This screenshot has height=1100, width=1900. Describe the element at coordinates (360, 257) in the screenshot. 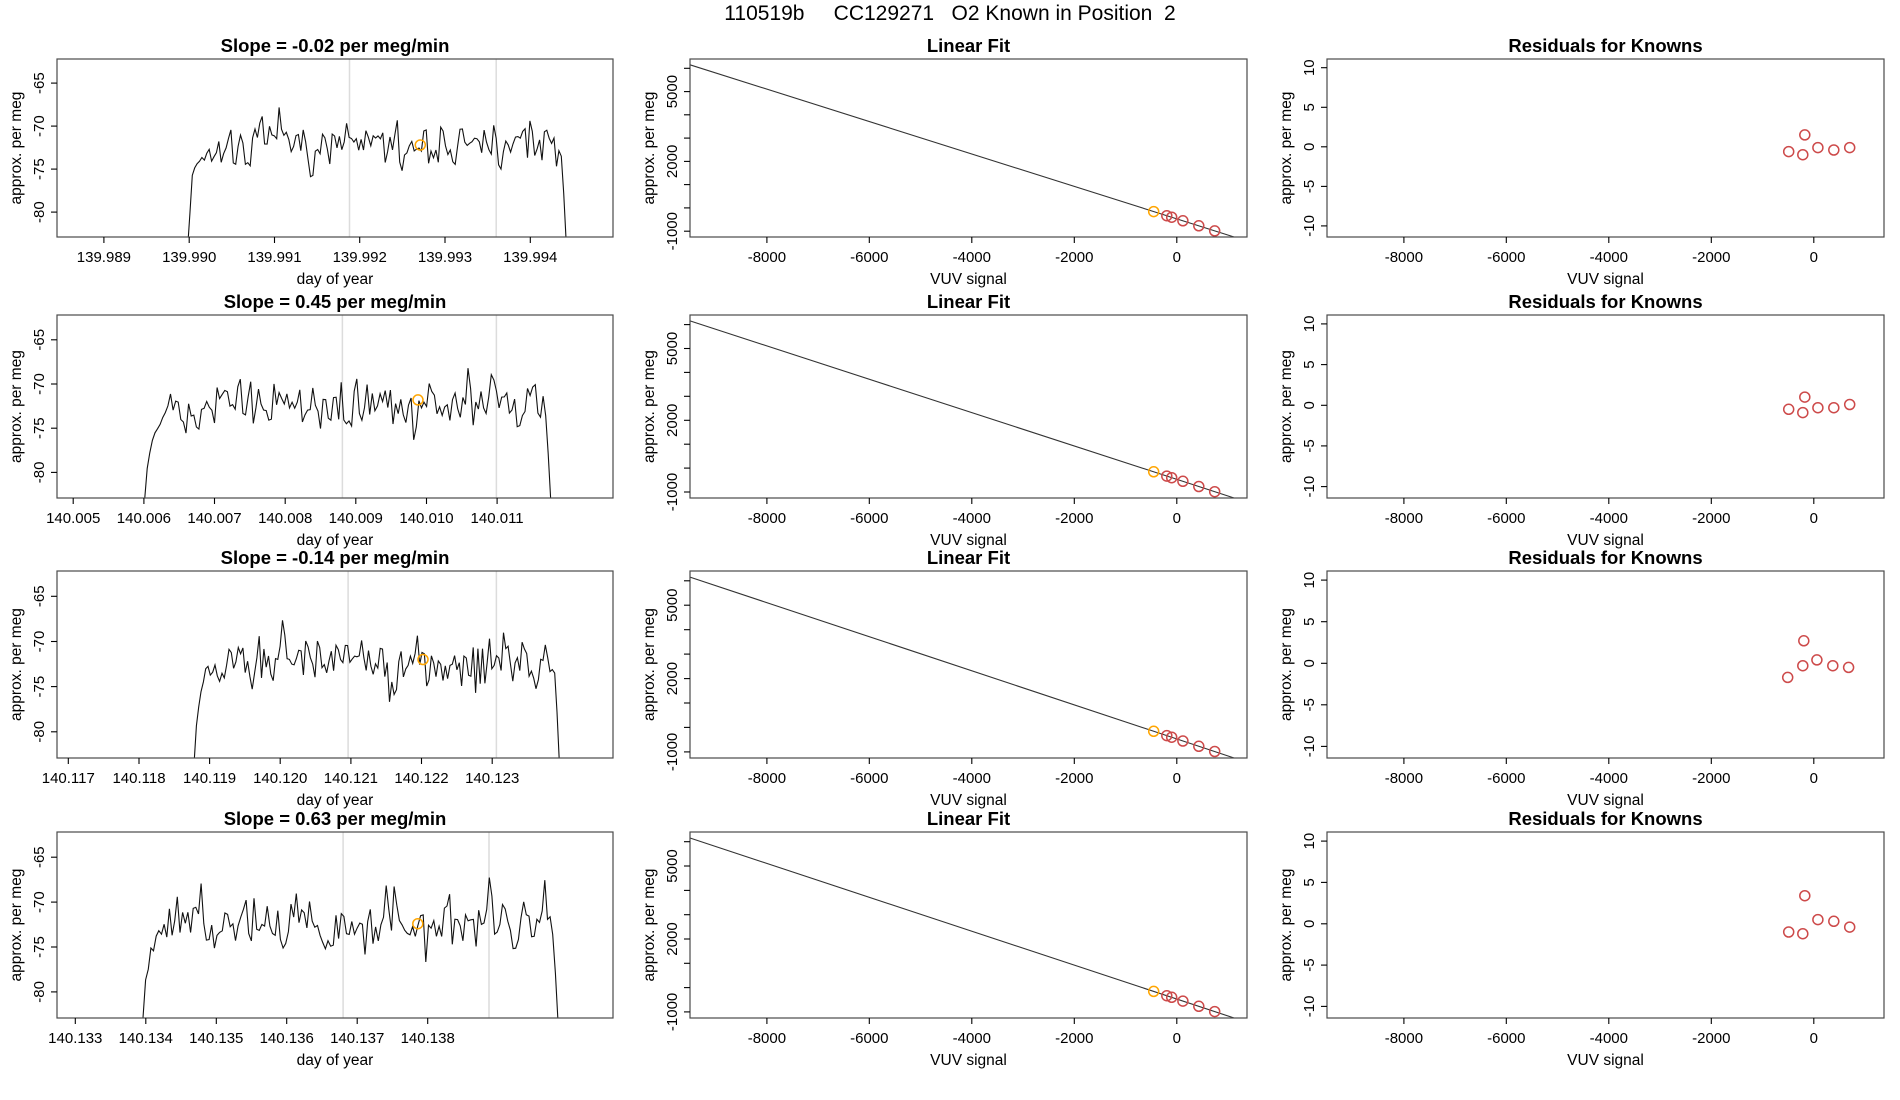

I see `x-tick-label: 139.992` at that location.